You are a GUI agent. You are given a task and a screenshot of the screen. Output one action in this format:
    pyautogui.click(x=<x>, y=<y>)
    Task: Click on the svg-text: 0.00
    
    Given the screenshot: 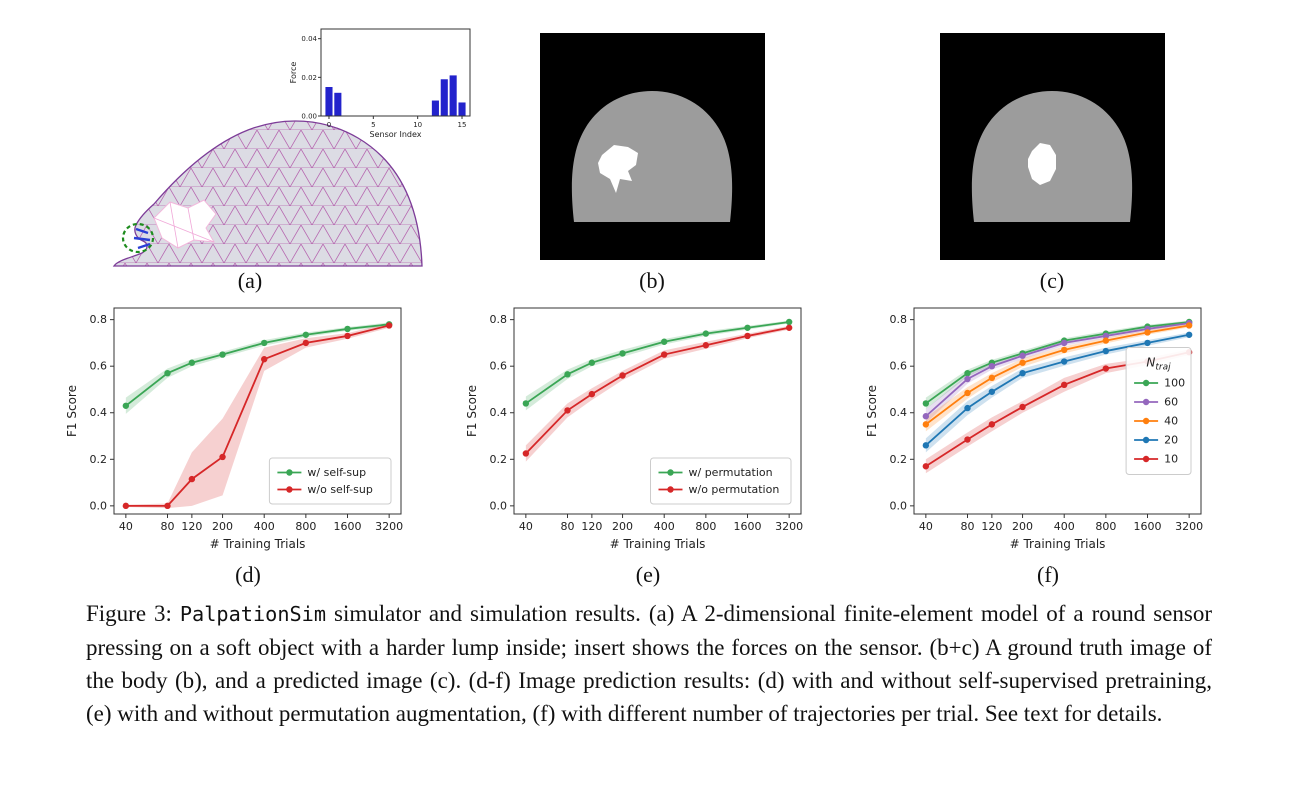 What is the action you would take?
    pyautogui.click(x=309, y=117)
    